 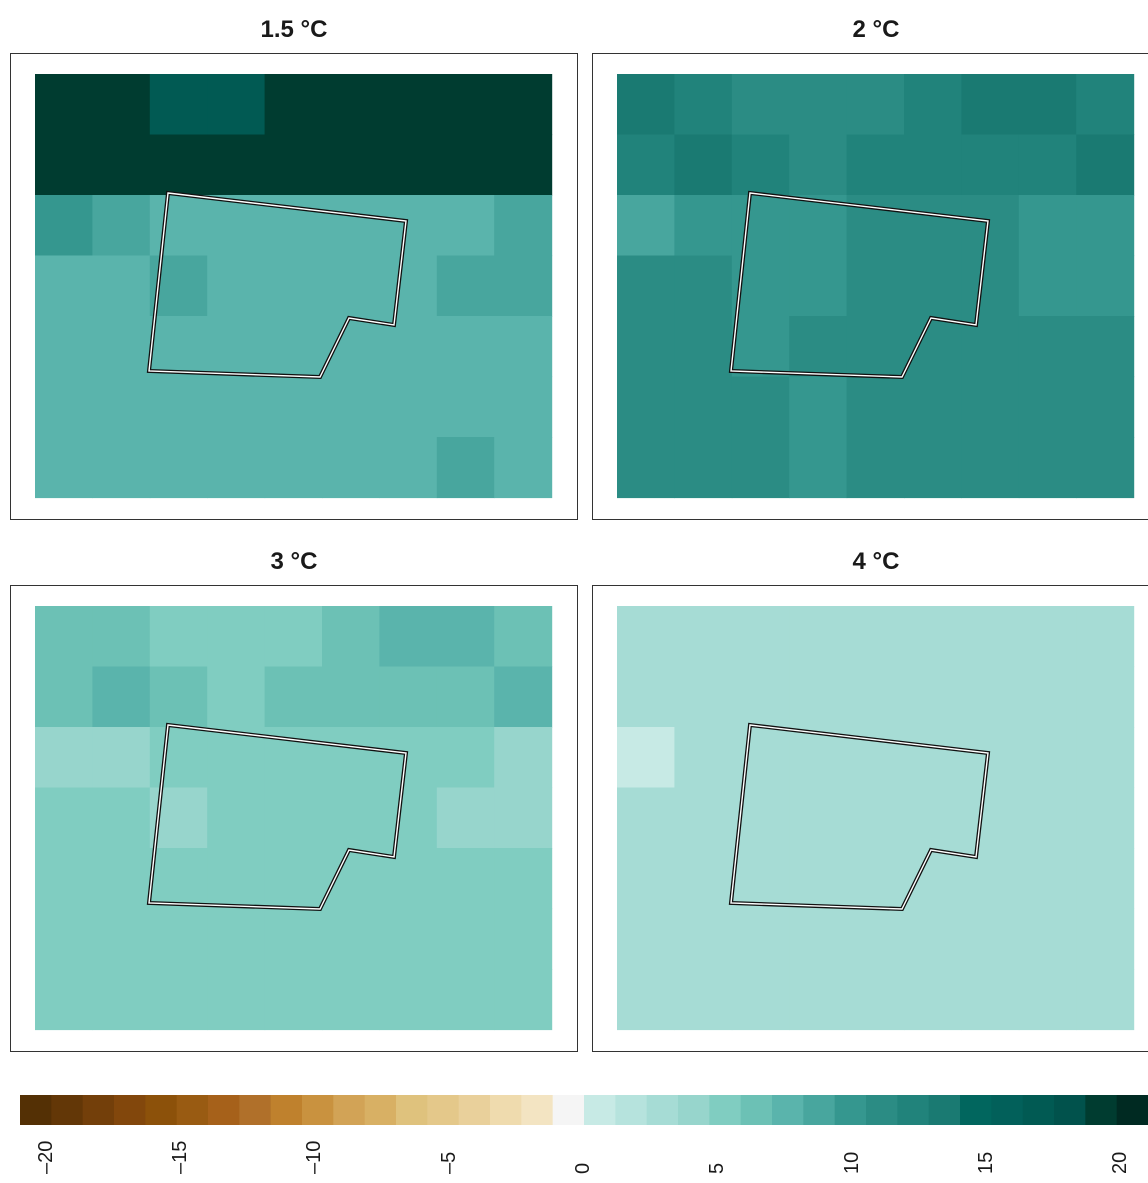 I want to click on colorbar-tick-label: 15, so click(x=985, y=1162).